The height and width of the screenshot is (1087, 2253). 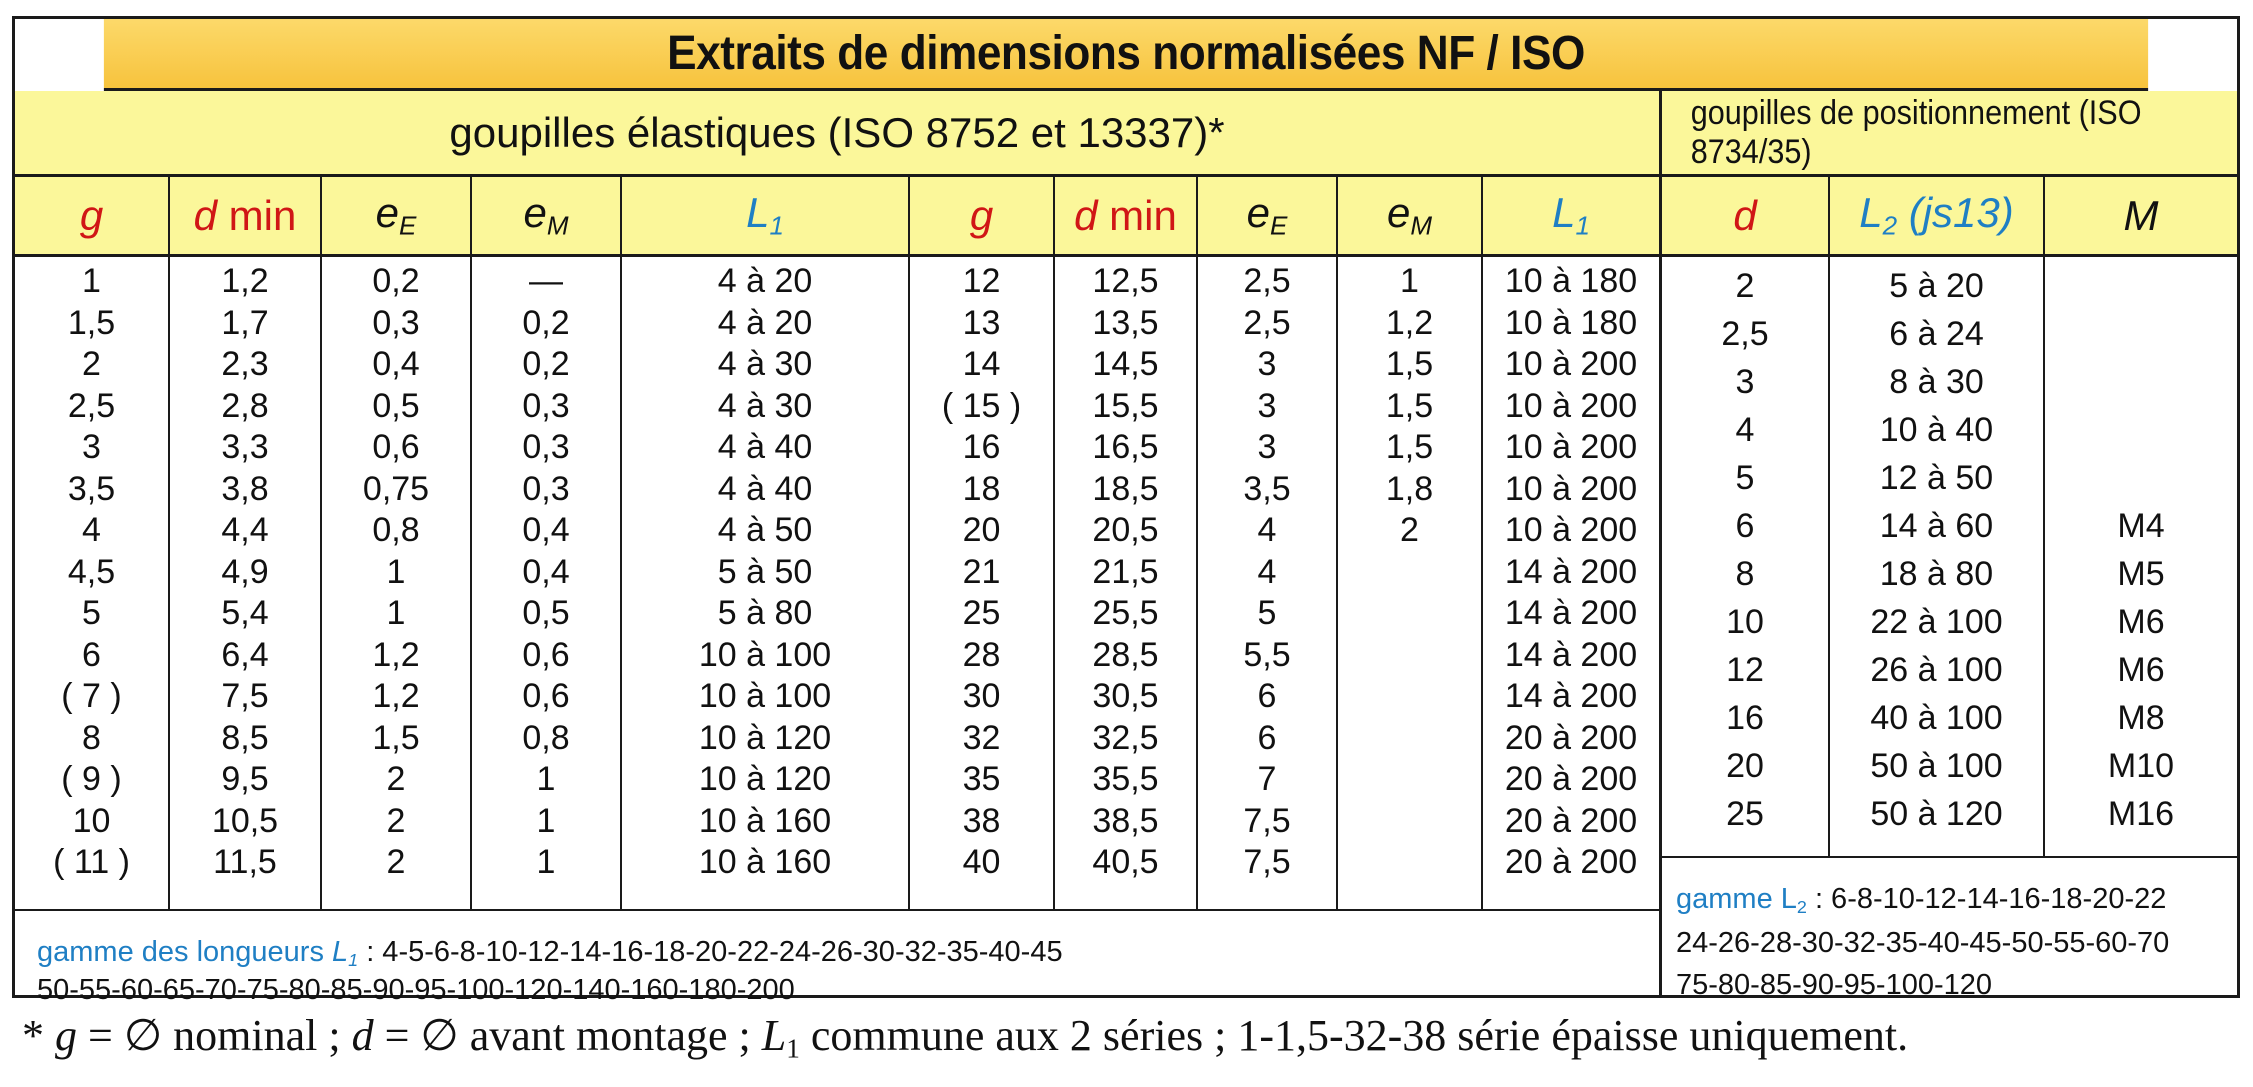 I want to click on table-cell: ( 11 ), so click(x=91, y=862).